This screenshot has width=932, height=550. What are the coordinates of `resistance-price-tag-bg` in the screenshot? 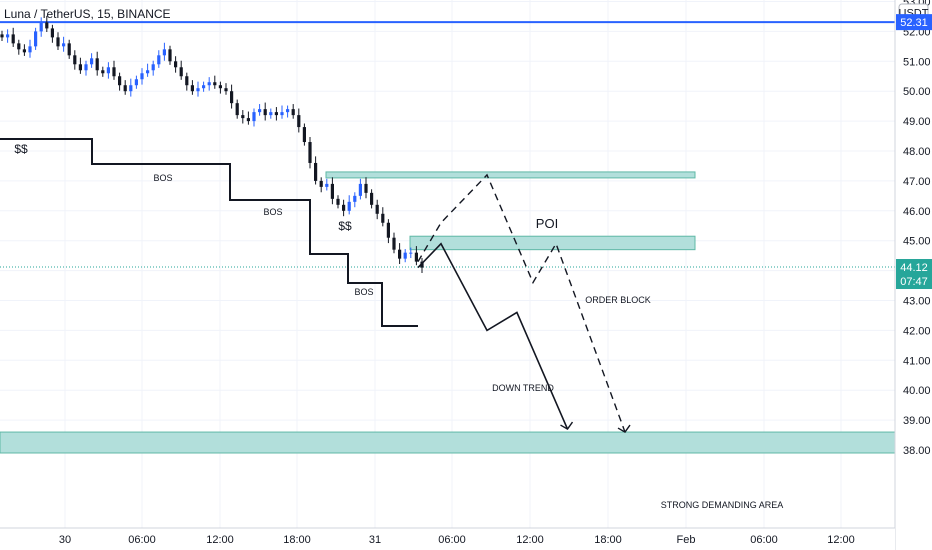 It's located at (914, 22).